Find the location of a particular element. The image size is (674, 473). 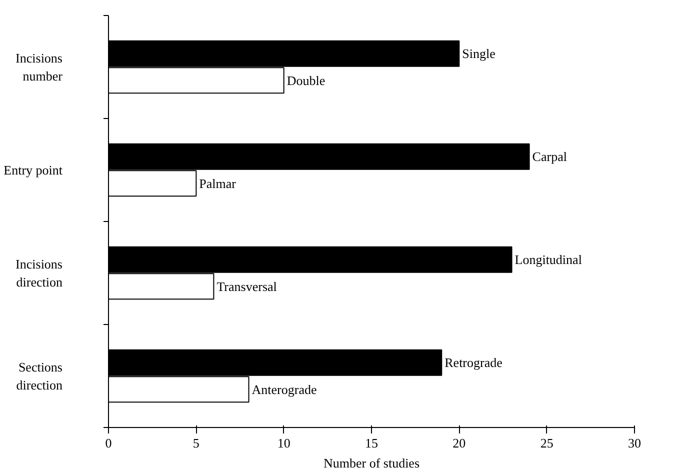

y-tick-label: Entry point is located at coordinates (33, 170).